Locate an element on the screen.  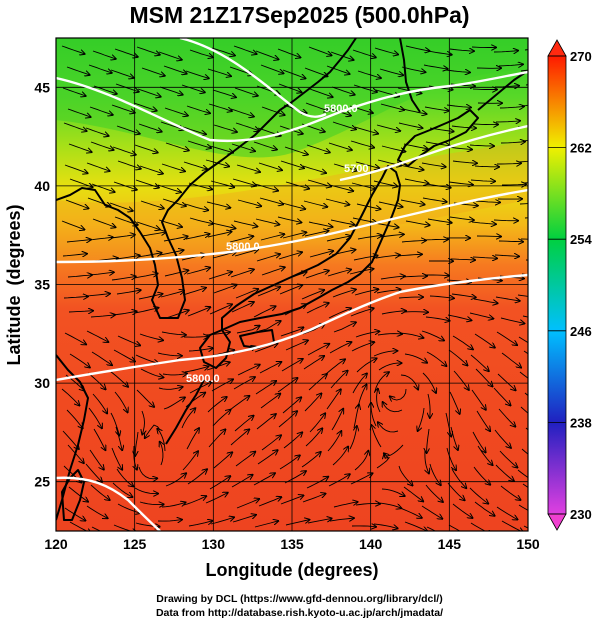
colorbar-tick-label: 246 is located at coordinates (581, 331).